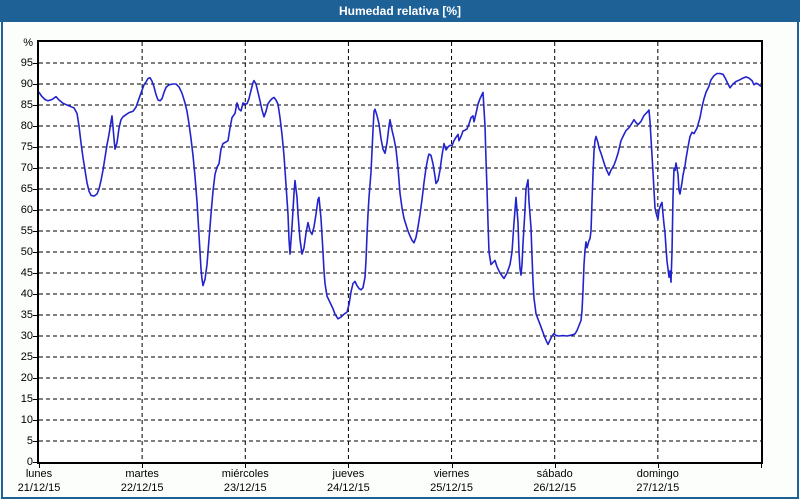  I want to click on y-tick-label: 50, so click(26, 252).